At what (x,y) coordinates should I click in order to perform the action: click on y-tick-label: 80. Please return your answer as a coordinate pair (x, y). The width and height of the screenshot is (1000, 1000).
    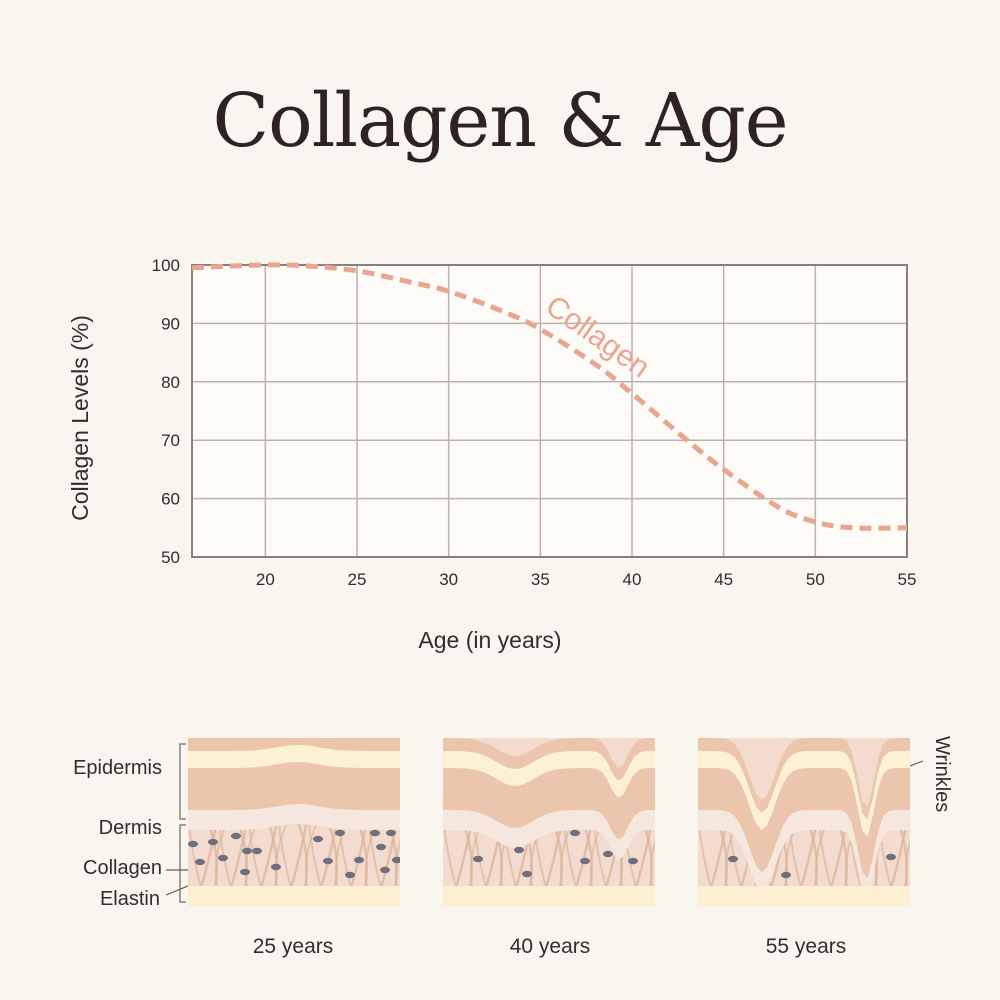
    Looking at the image, I should click on (170, 382).